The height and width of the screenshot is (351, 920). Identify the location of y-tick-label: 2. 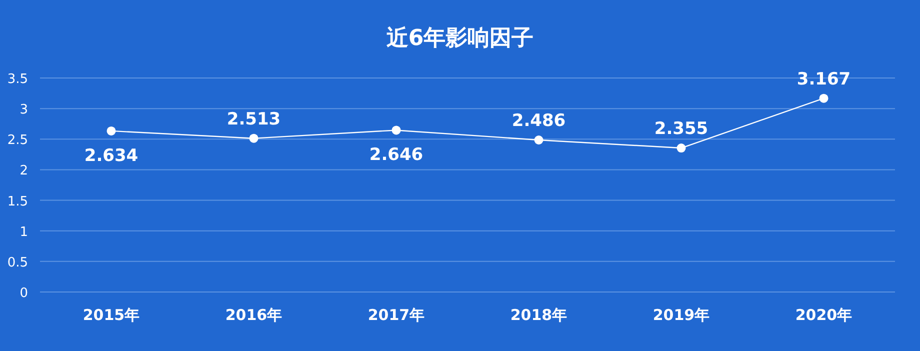
(24, 171).